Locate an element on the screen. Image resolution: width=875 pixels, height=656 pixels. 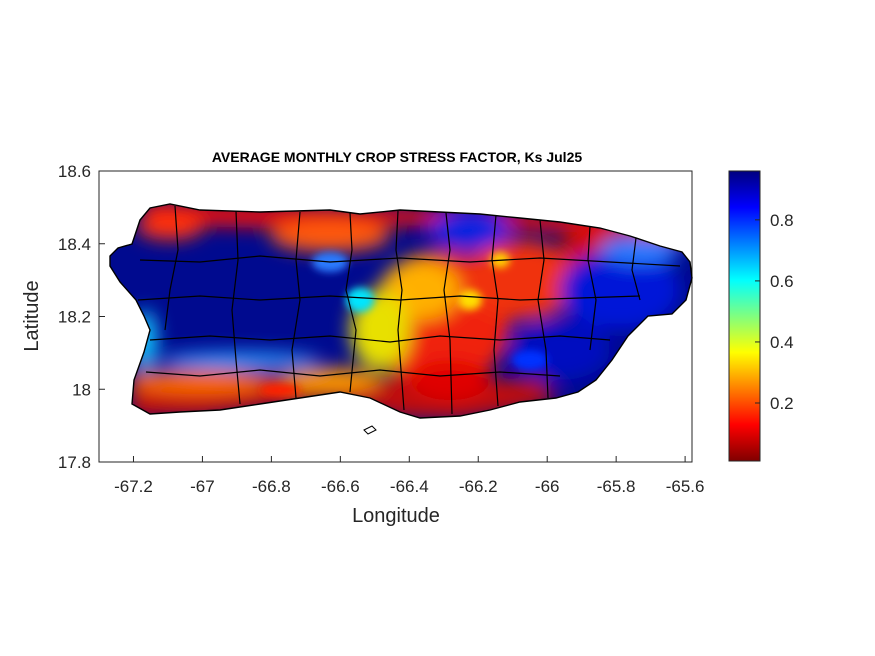
y-tick-label: 18 is located at coordinates (81, 389).